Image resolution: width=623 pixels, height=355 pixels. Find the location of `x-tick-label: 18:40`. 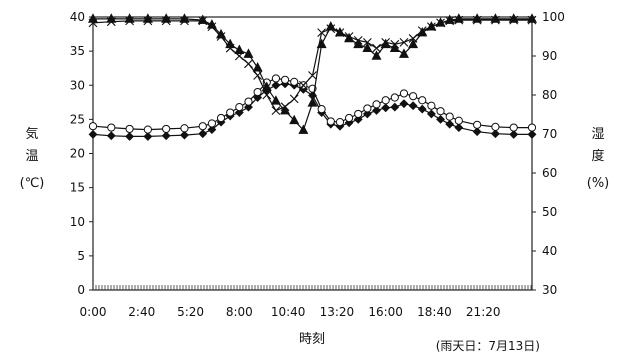

x-tick-label: 18:40 is located at coordinates (434, 312).